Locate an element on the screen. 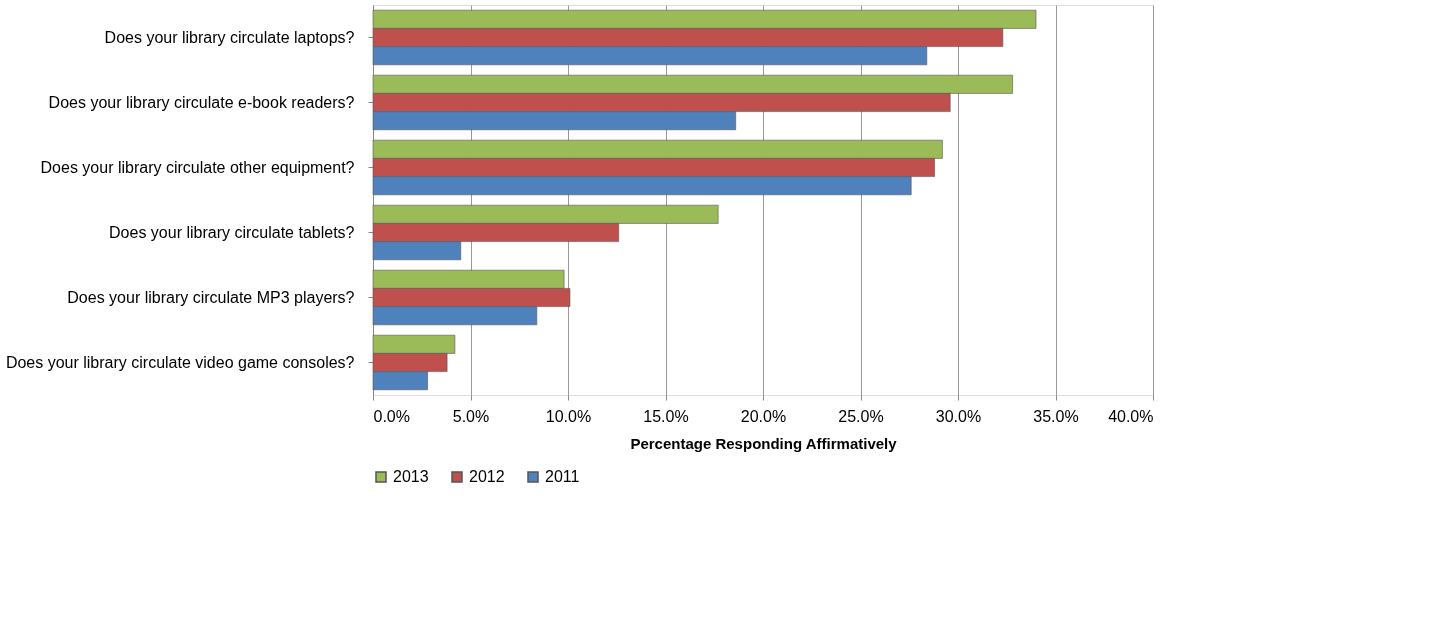 The image size is (1430, 618). x-tick-label: 15.0% is located at coordinates (666, 416).